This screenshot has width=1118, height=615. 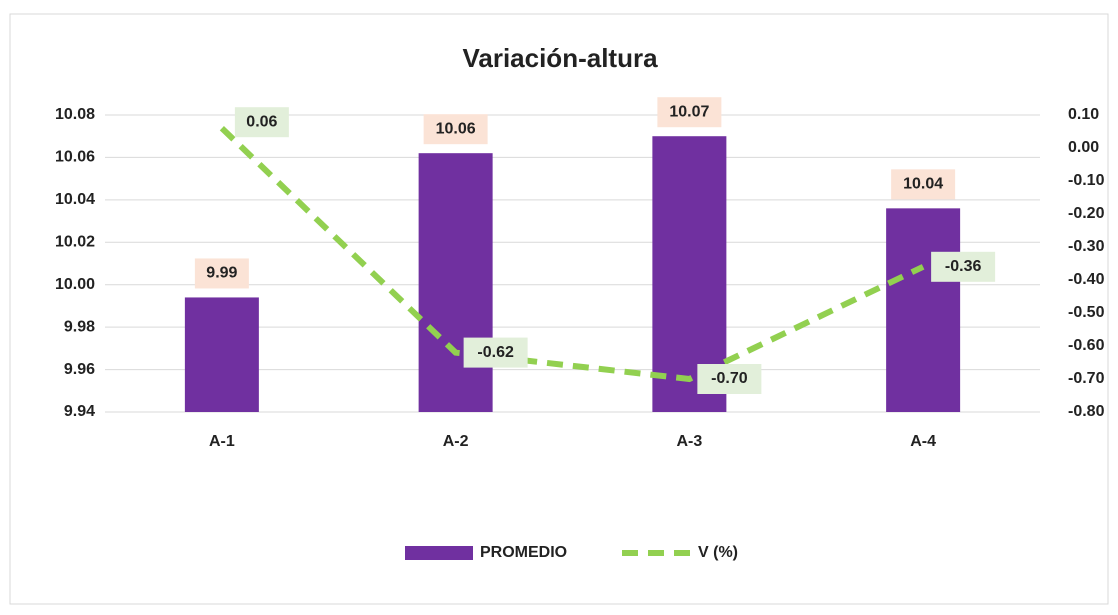 I want to click on y2-tick-label: -0.60, so click(x=1086, y=345).